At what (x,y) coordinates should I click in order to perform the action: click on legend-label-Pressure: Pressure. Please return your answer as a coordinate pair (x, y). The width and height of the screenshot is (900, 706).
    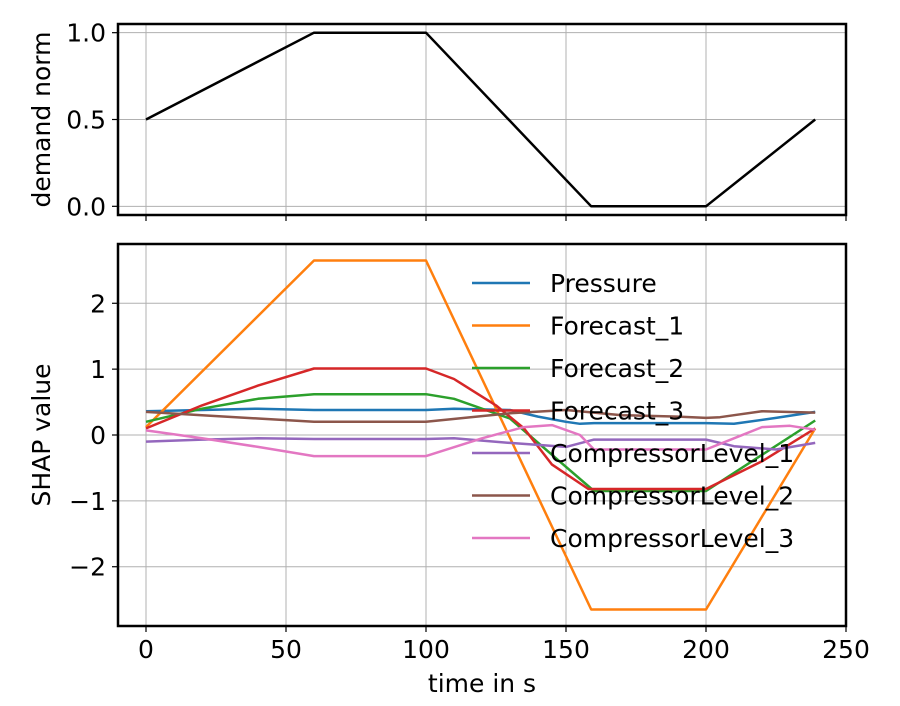
    Looking at the image, I should click on (603, 283).